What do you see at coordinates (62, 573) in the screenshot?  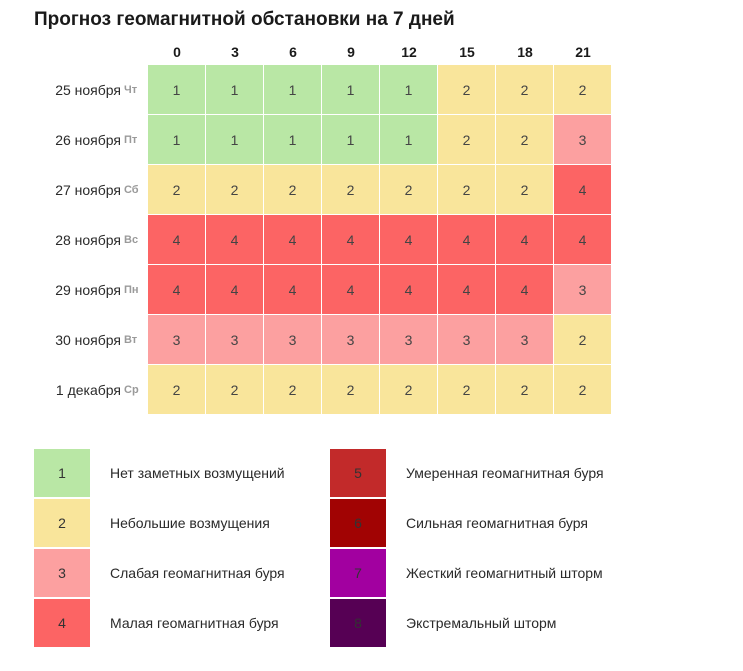 I see `legend-swatch: 3` at bounding box center [62, 573].